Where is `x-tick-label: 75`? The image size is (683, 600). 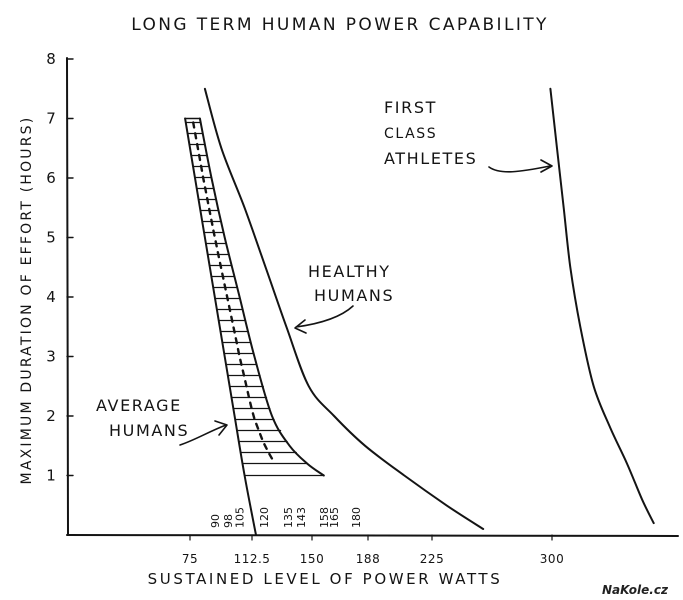
x-tick-label: 75 is located at coordinates (190, 559).